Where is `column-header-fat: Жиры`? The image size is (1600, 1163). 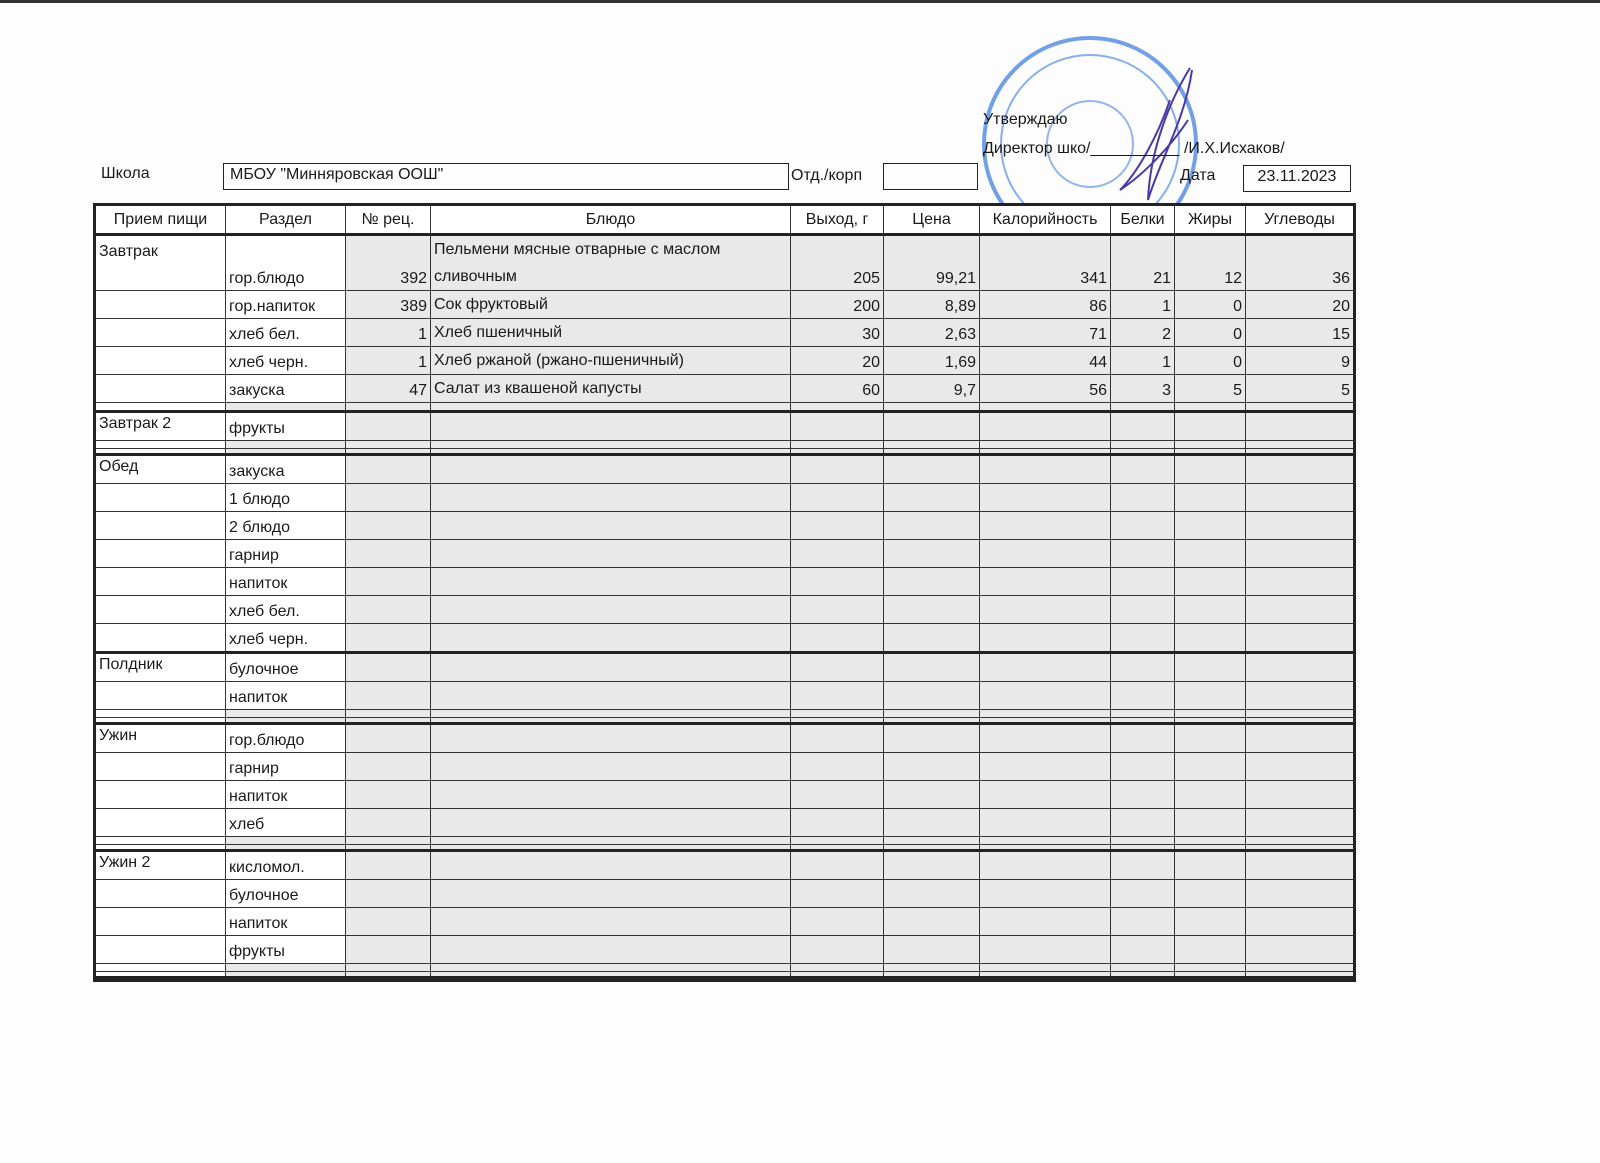
column-header-fat: Жиры is located at coordinates (1210, 219).